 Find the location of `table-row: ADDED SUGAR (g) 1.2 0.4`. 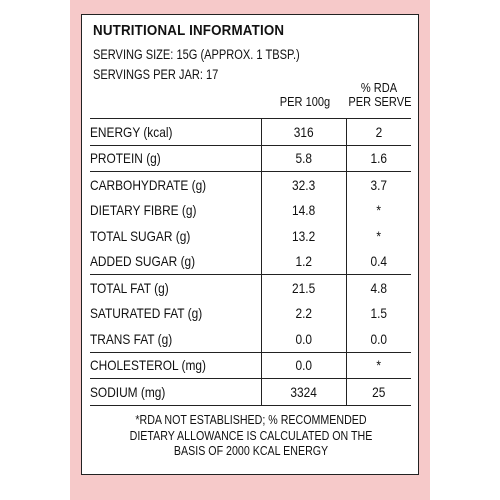

table-row: ADDED SUGAR (g) 1.2 0.4 is located at coordinates (250, 261).